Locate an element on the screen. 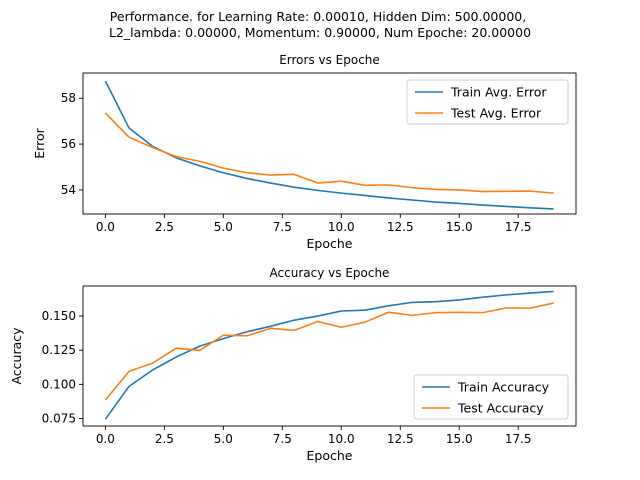  chart-title: Errors vs Epoche is located at coordinates (329, 60).